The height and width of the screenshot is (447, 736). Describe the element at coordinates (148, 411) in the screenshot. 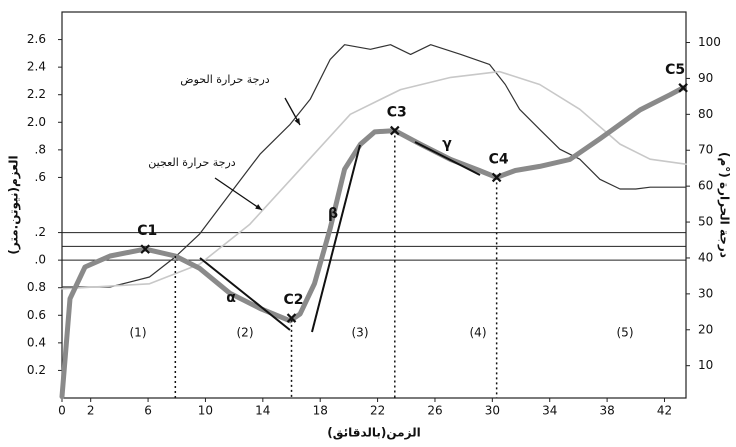

I see `x-tick-label: 6` at that location.